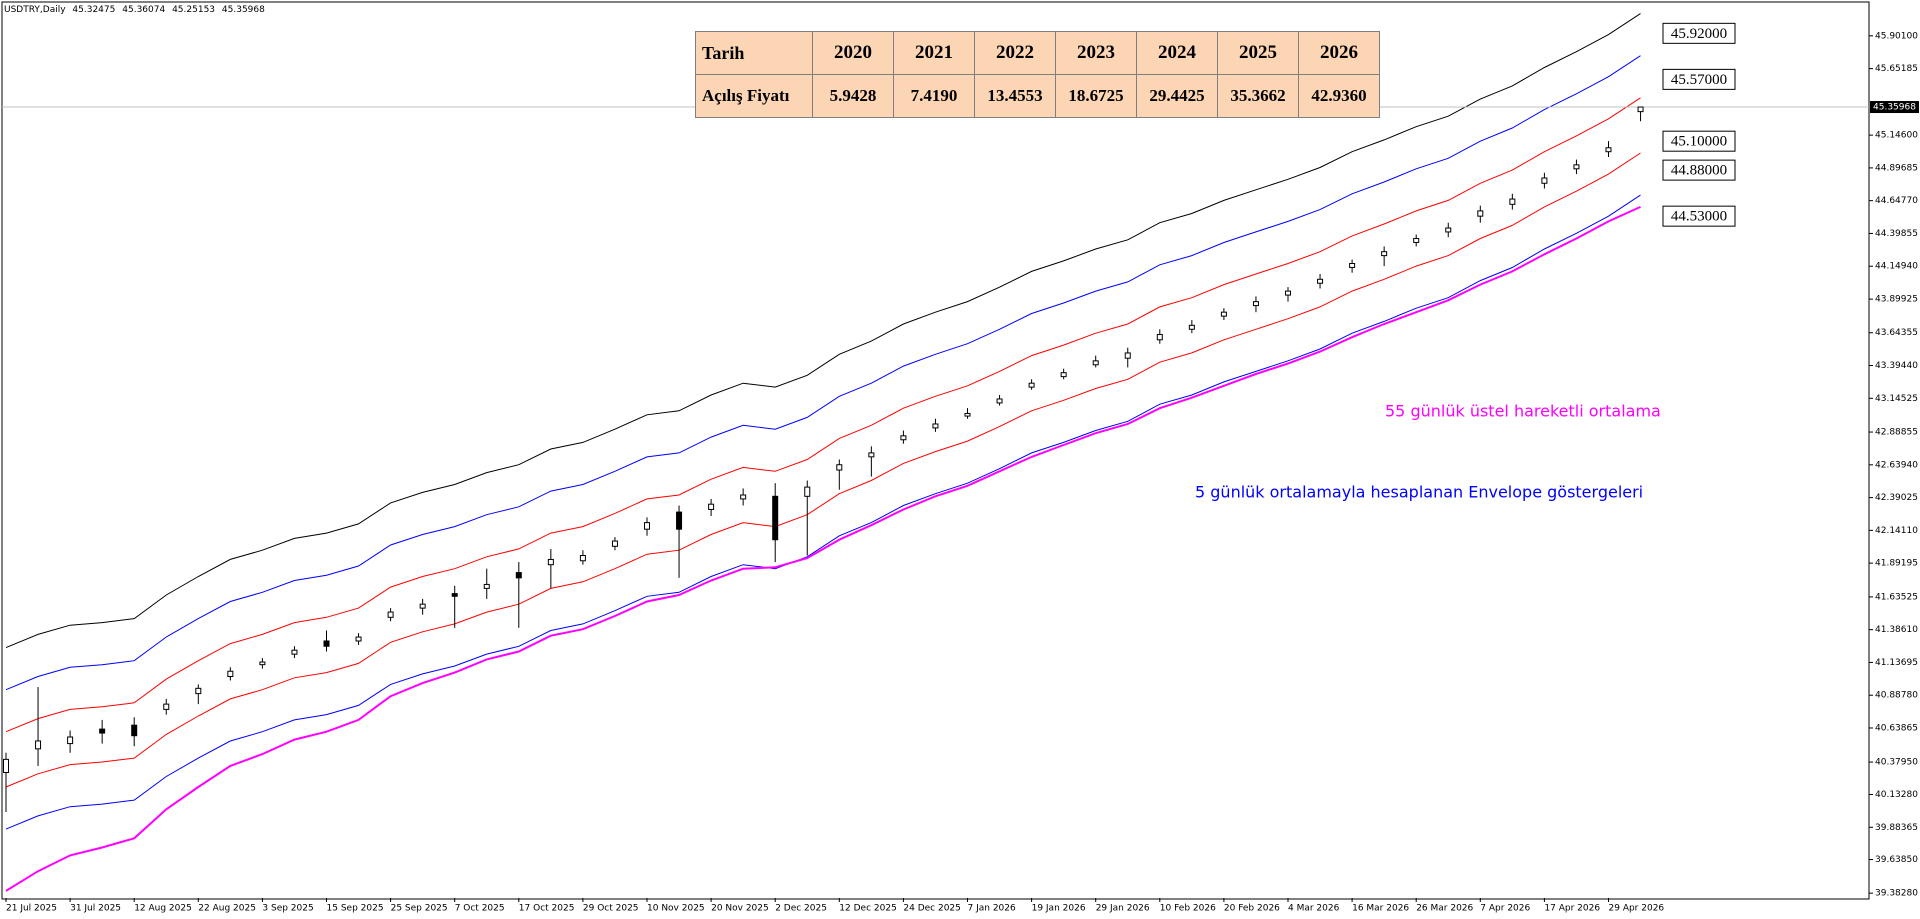  Describe the element at coordinates (94, 10) in the screenshot. I see `ohlc-open: 45.32475` at that location.